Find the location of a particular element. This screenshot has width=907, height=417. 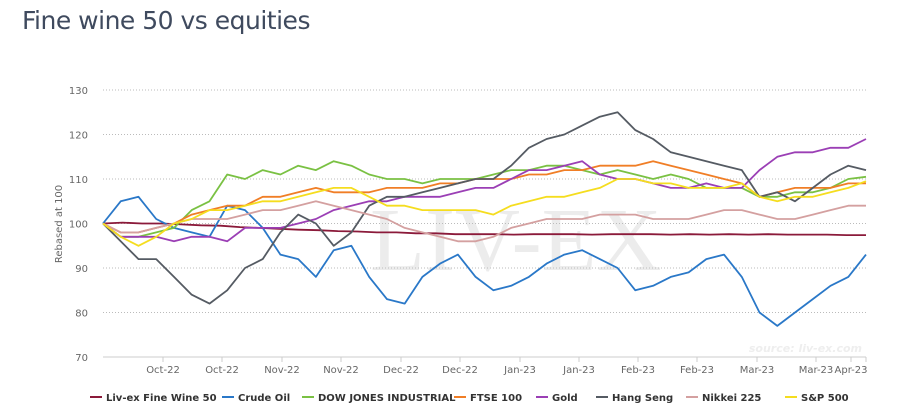

y-axis-label: Rebased at 100 is located at coordinates (59, 224).